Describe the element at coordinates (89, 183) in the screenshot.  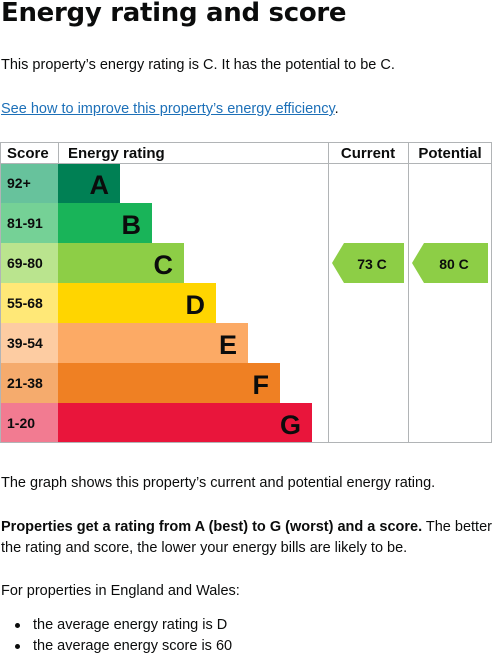
I see `rating-bar-a` at that location.